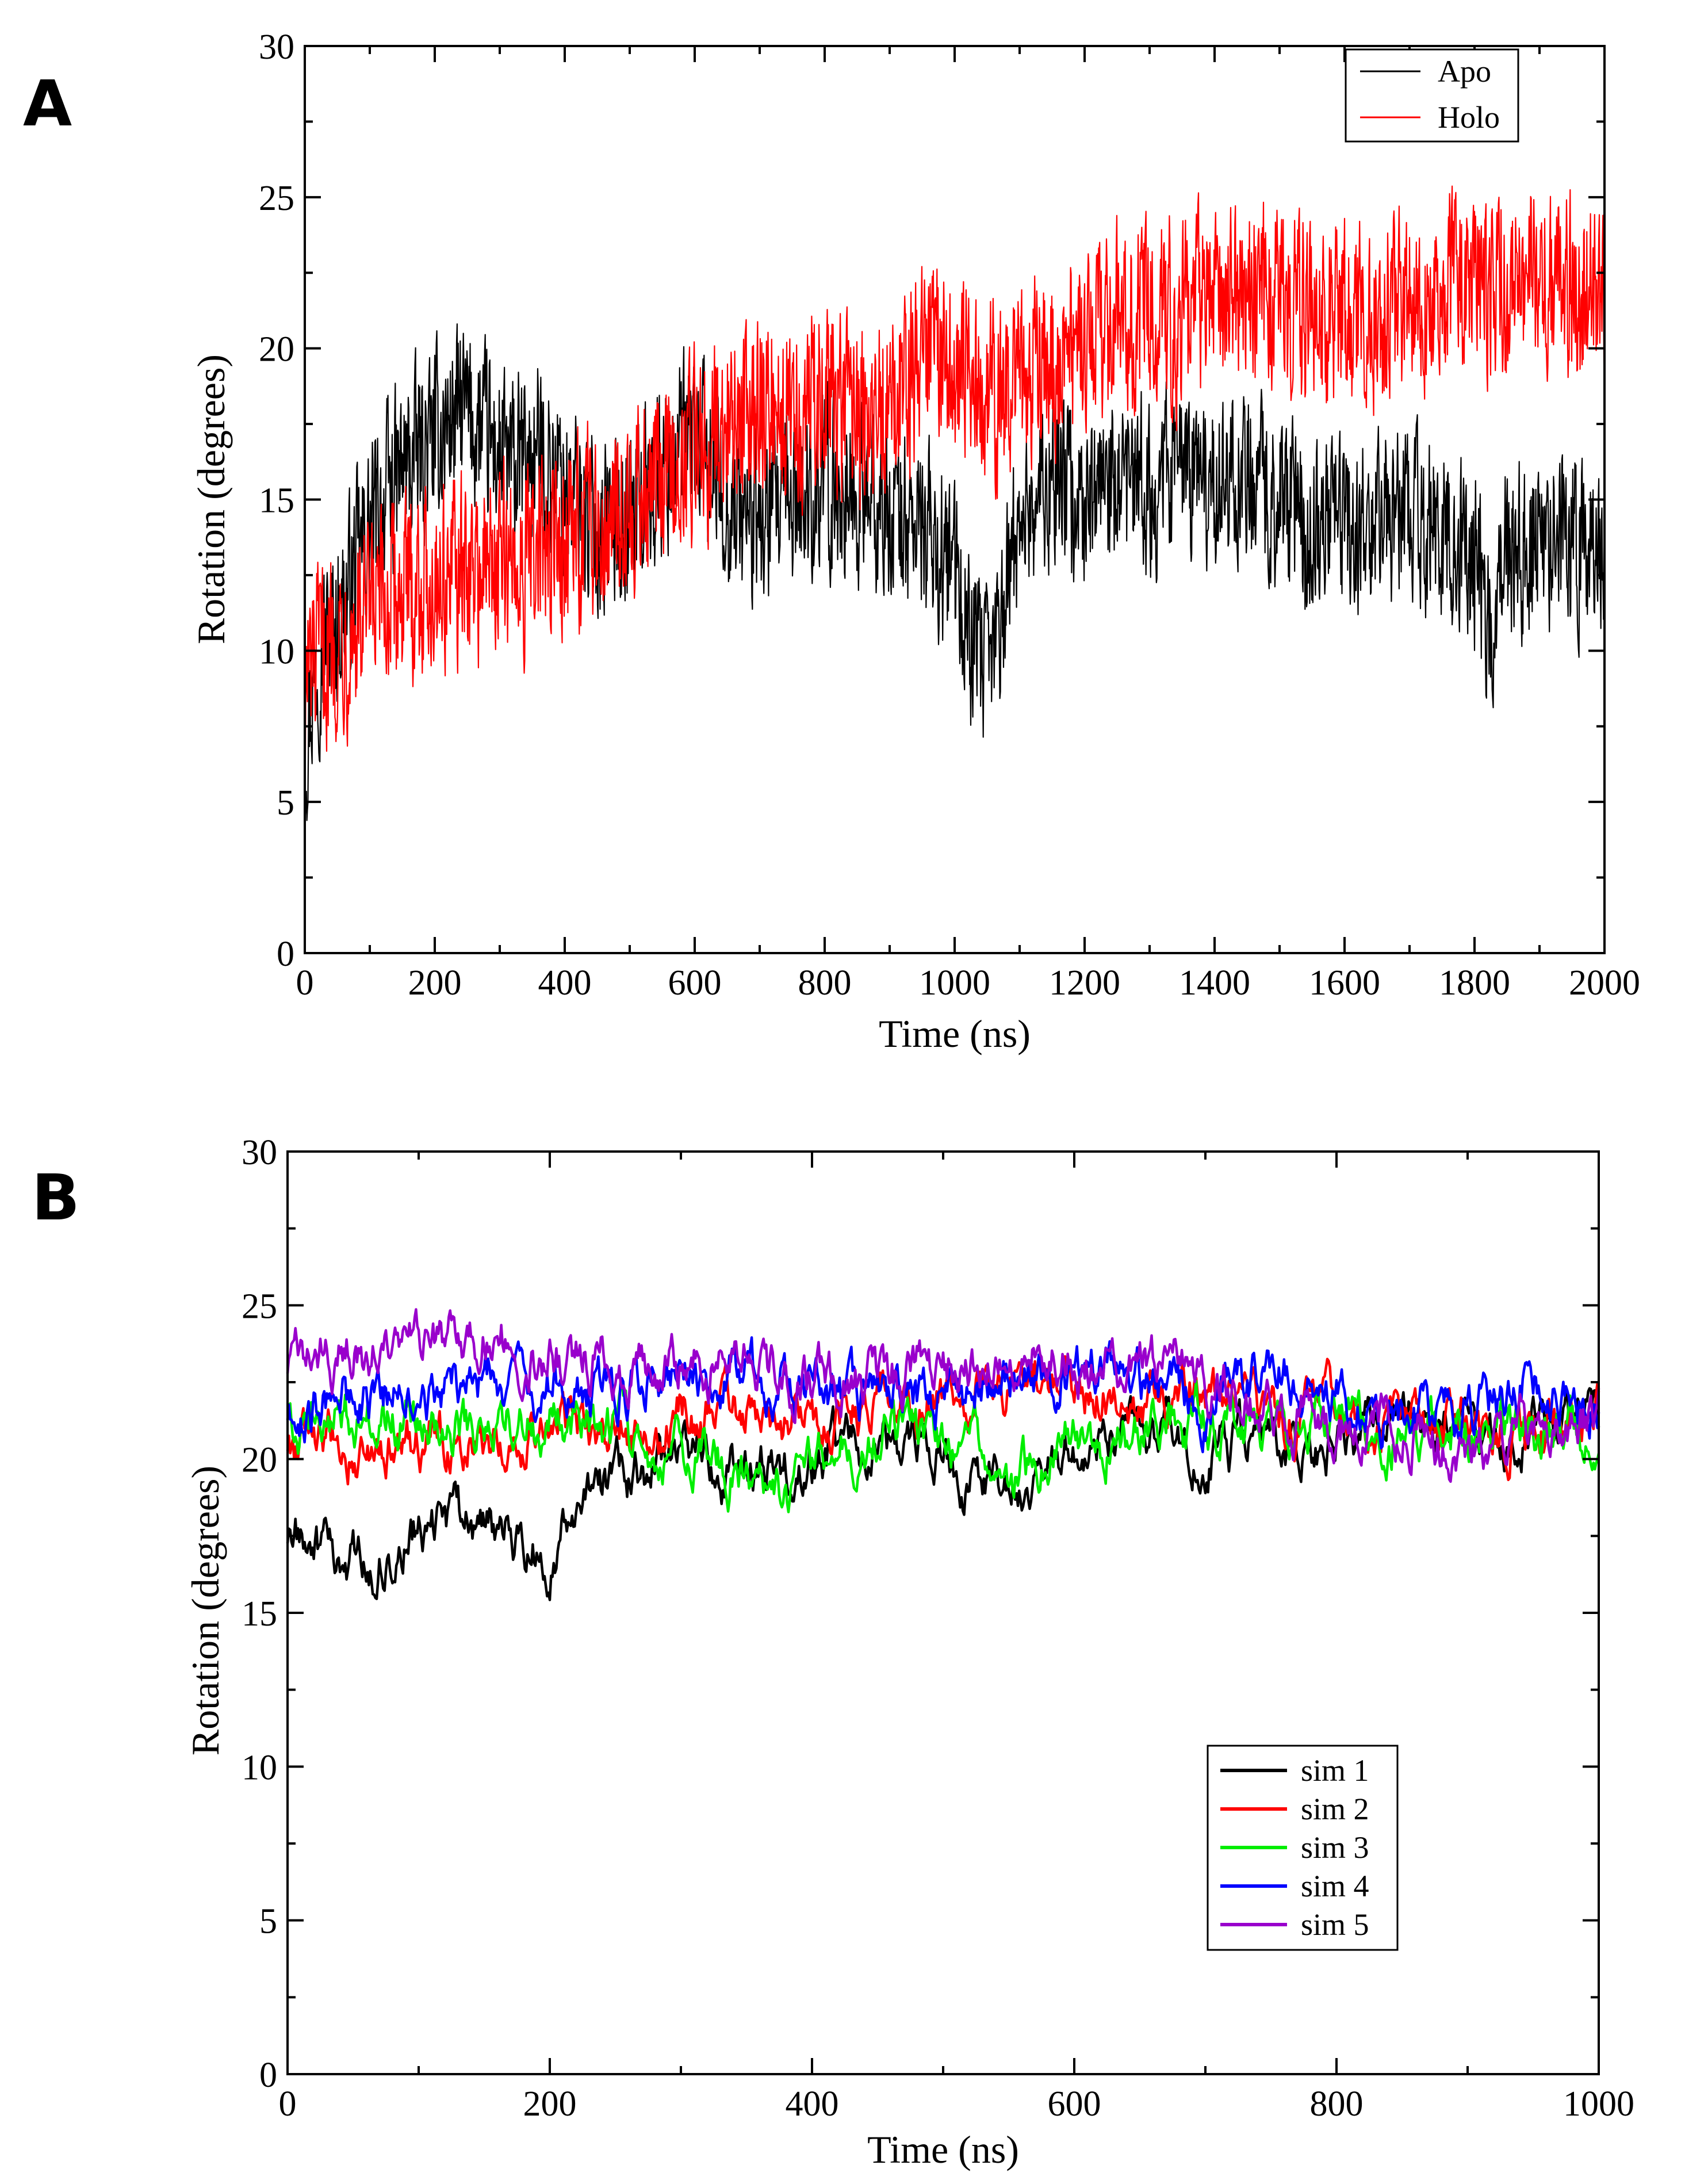 The height and width of the screenshot is (2184, 1685). I want to click on x-tick-label: 1400, so click(1215, 983).